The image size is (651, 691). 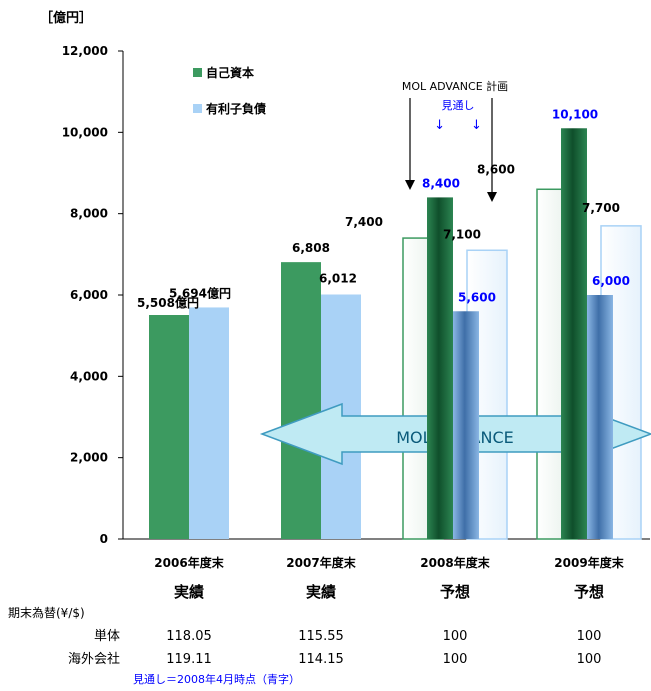 What do you see at coordinates (236, 108) in the screenshot?
I see `legend-label-debt: 有利子負債` at bounding box center [236, 108].